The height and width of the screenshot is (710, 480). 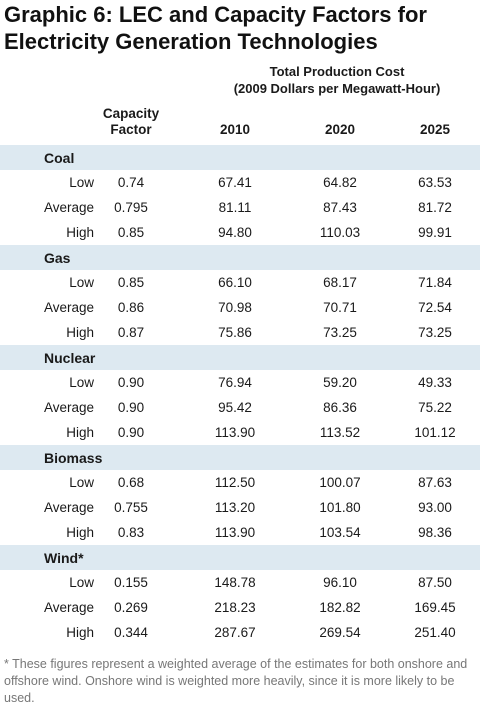 I want to click on capacity-factor: 0.83, so click(x=131, y=532).